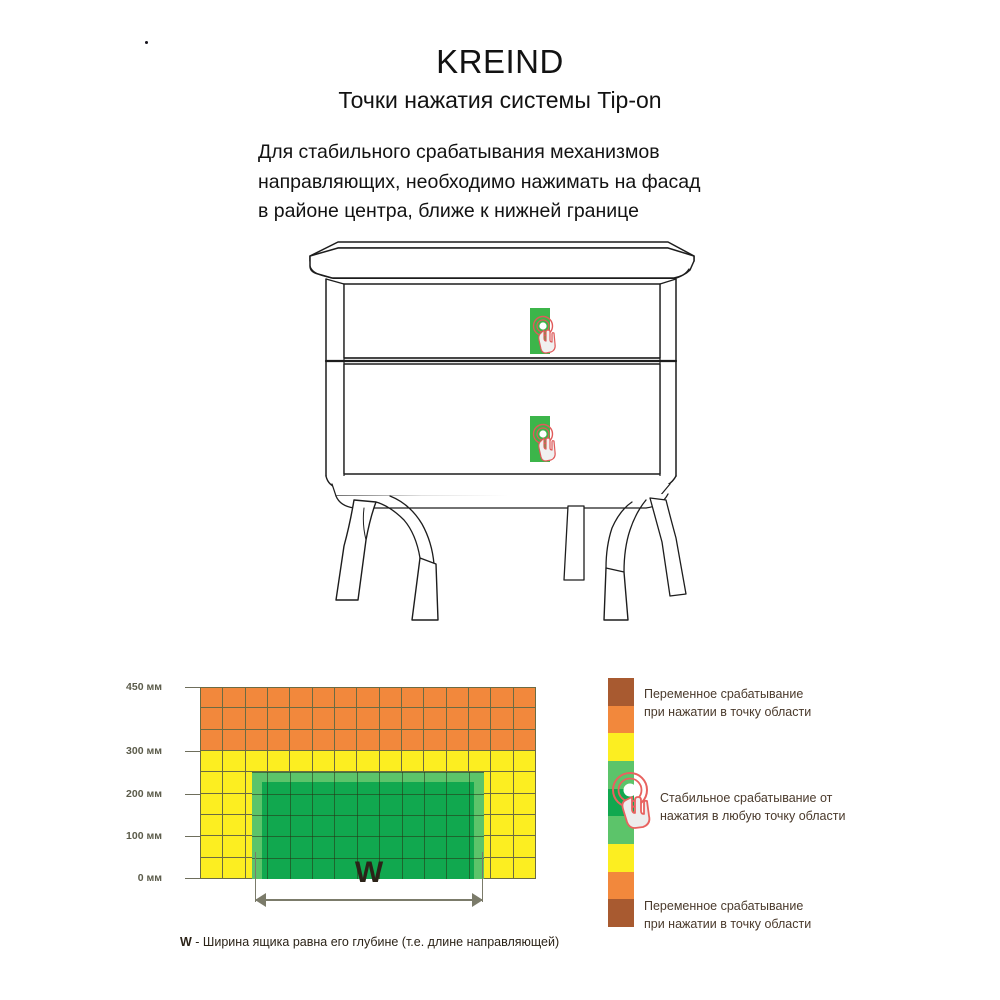  What do you see at coordinates (149, 878) in the screenshot?
I see `y-tick-label-0: 0 мм` at bounding box center [149, 878].